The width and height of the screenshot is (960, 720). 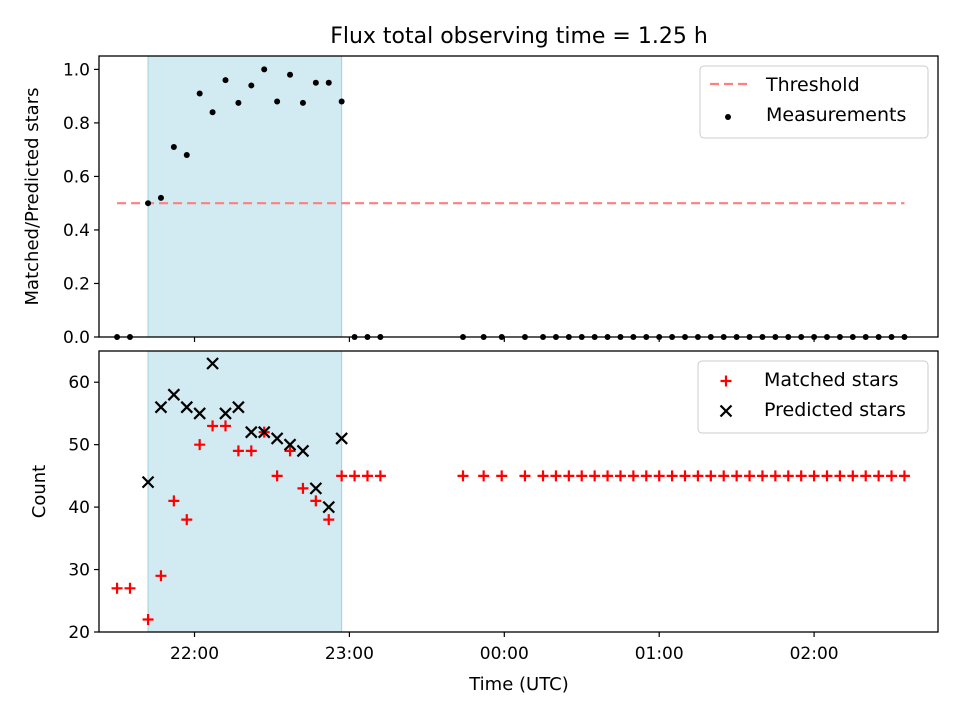 I want to click on y-tick-label: 0.0, so click(x=76, y=338).